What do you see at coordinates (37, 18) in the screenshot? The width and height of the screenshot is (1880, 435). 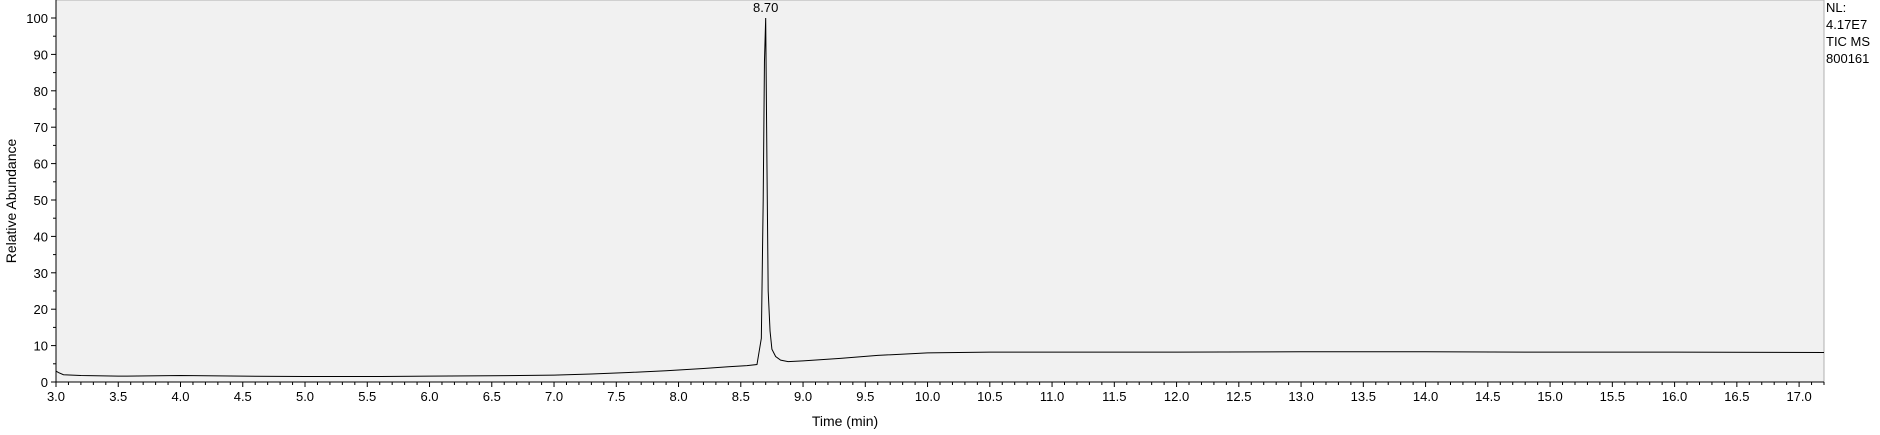 I see `y-tick-label: 100` at bounding box center [37, 18].